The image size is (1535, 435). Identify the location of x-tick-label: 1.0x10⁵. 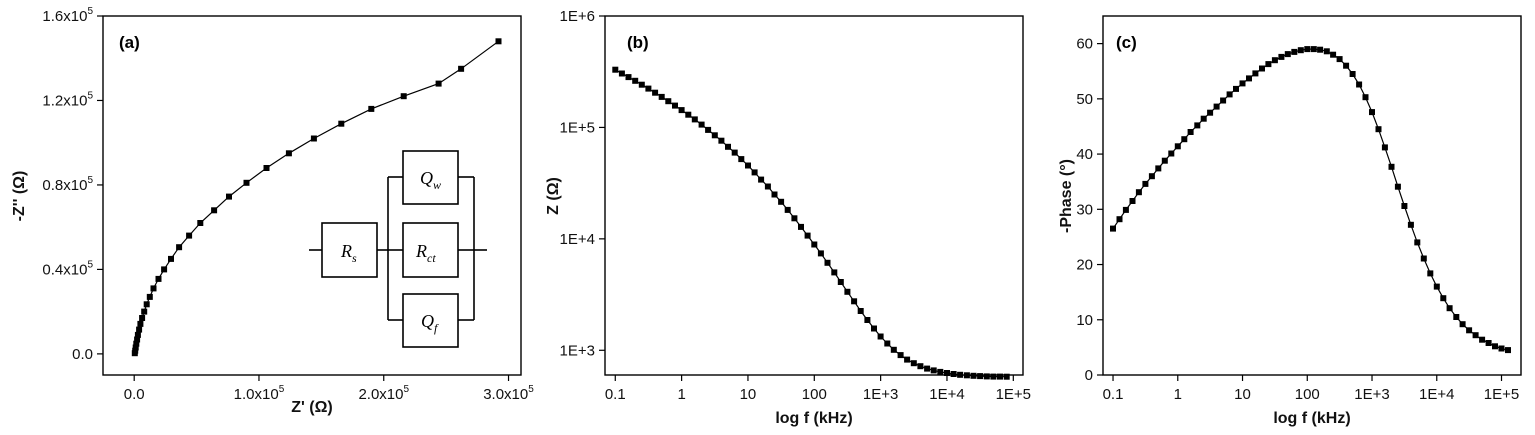
(259, 393).